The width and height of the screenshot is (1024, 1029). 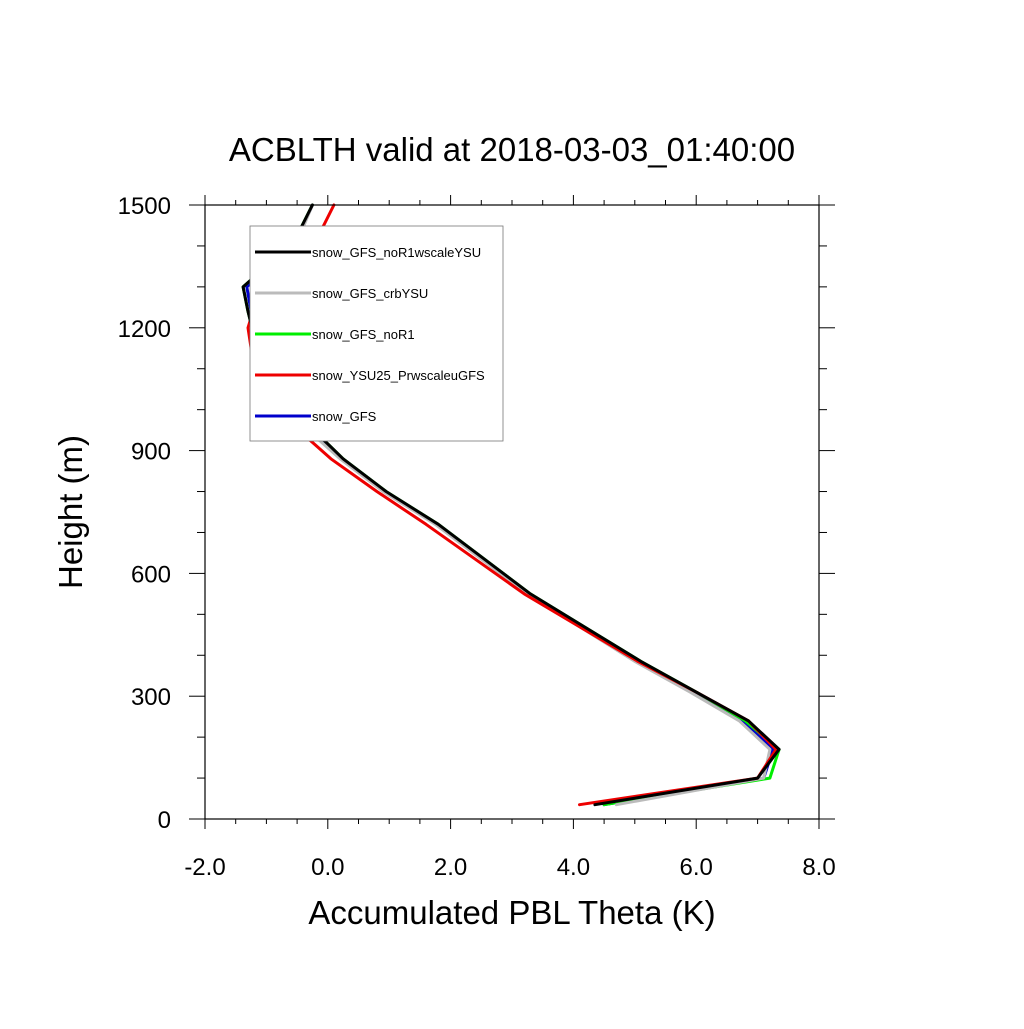 I want to click on y-tick-label: 1200, so click(x=144, y=329).